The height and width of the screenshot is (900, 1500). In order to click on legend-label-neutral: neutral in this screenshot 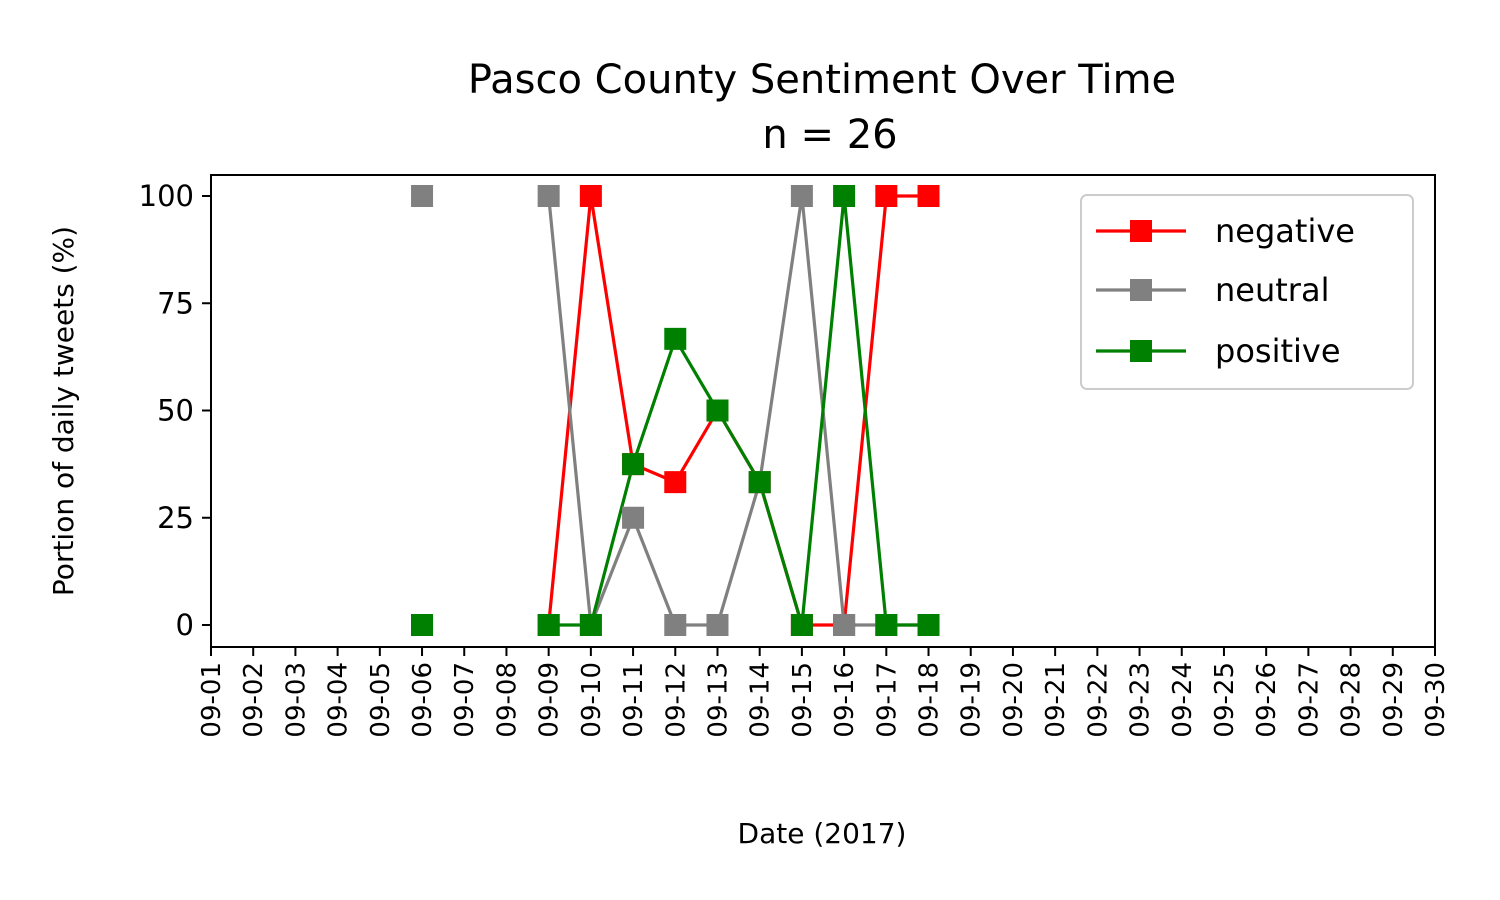, I will do `click(1272, 290)`.